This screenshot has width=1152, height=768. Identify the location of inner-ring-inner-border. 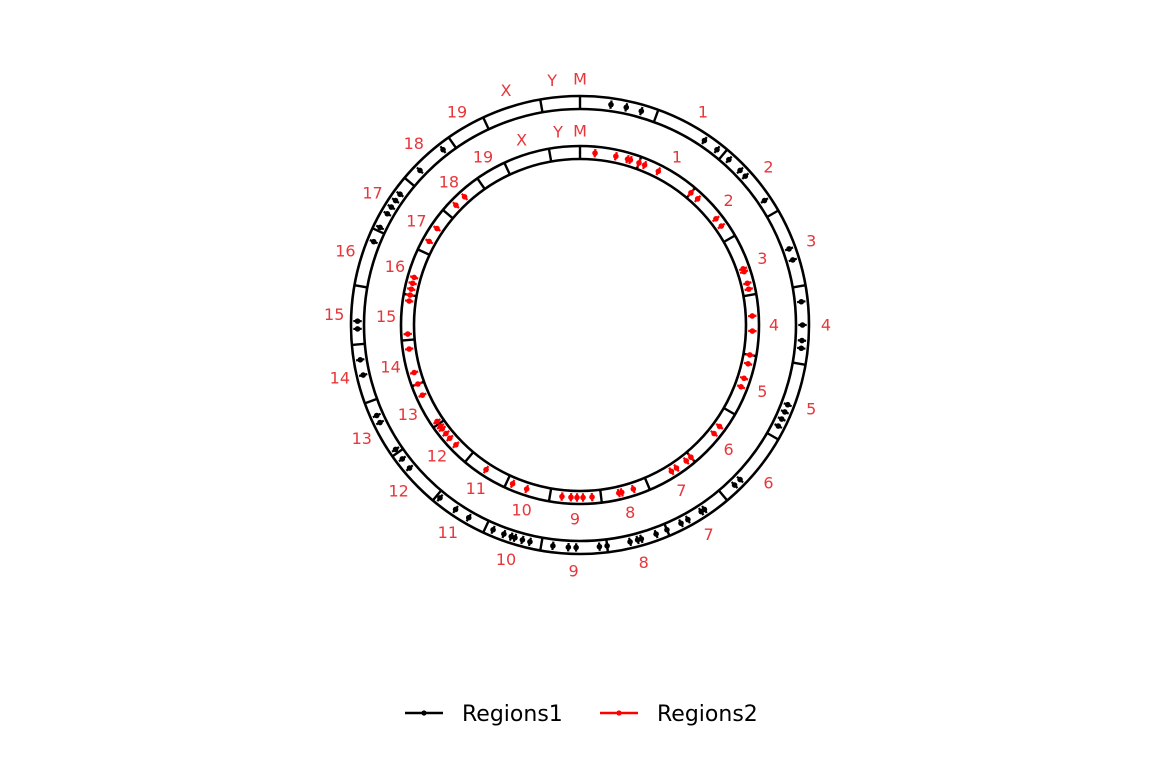
(580, 325).